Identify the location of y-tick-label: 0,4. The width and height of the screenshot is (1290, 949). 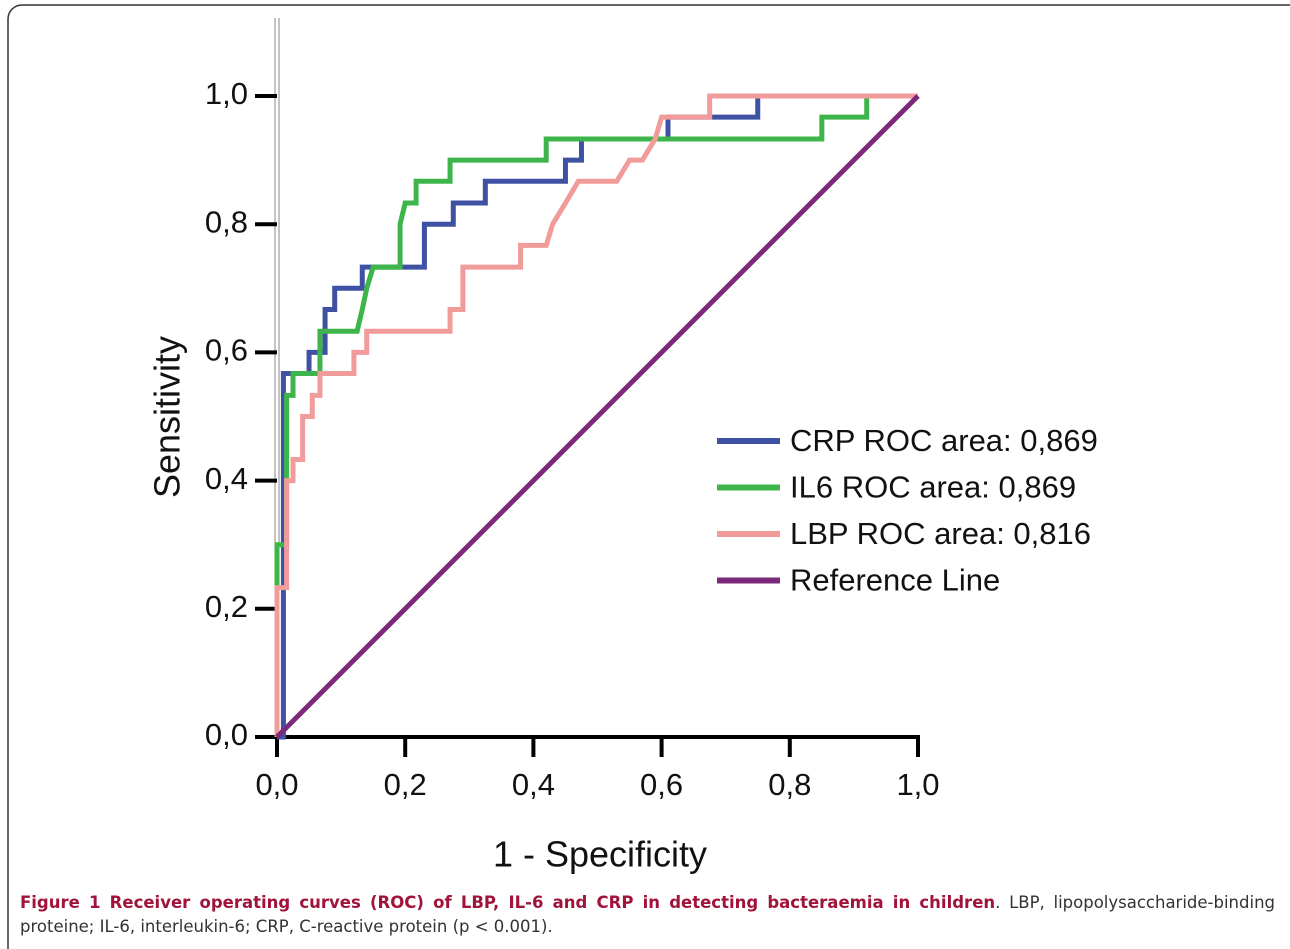
(226, 478).